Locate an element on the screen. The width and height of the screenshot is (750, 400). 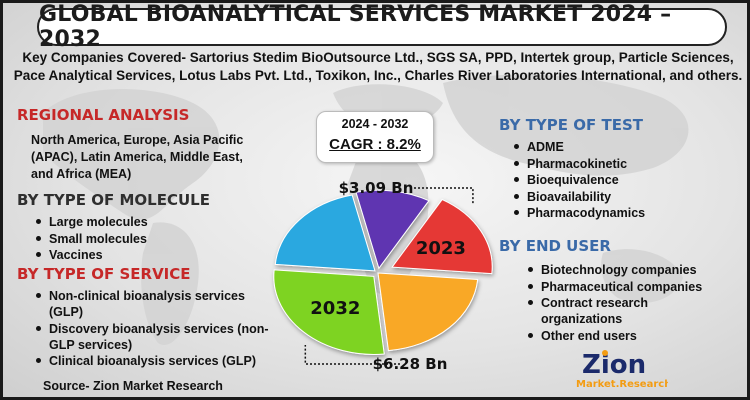
test-item: Bioavailability is located at coordinates (623, 197).